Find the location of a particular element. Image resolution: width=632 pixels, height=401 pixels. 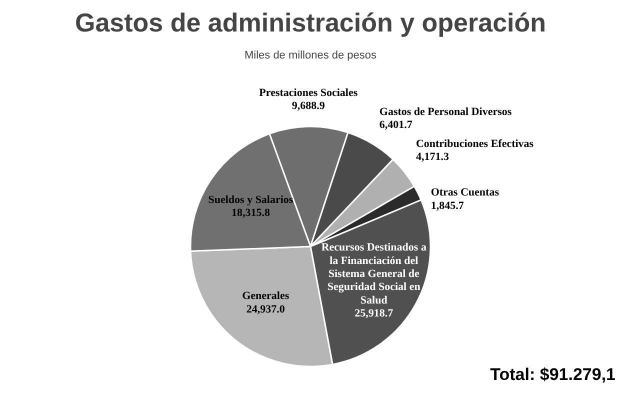

slice-label: Gastos de Personal Diversos is located at coordinates (445, 112).